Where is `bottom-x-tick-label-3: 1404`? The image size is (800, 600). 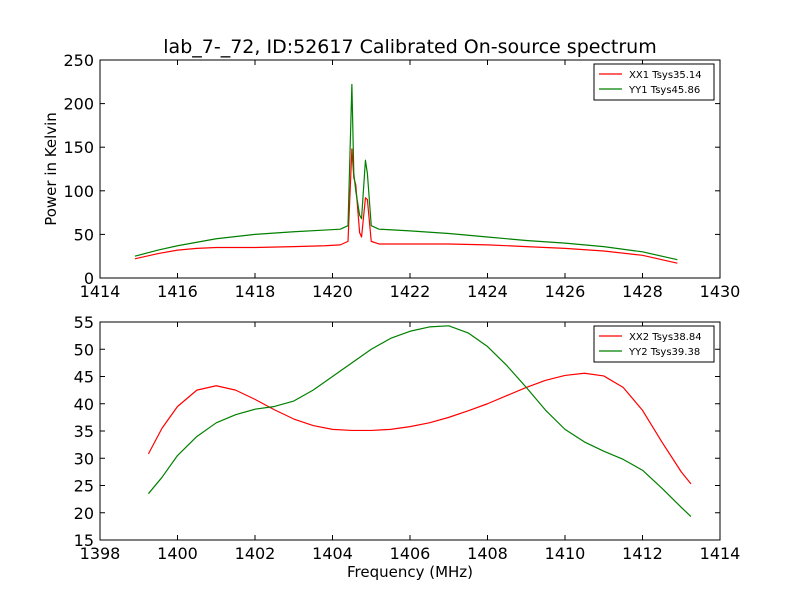
bottom-x-tick-label-3: 1404 is located at coordinates (332, 553).